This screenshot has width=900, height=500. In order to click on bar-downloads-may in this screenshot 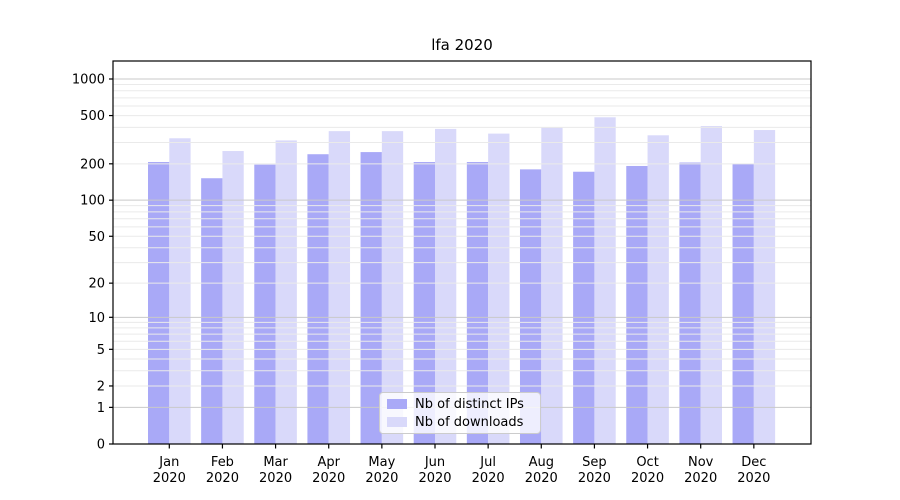, I will do `click(392, 288)`.